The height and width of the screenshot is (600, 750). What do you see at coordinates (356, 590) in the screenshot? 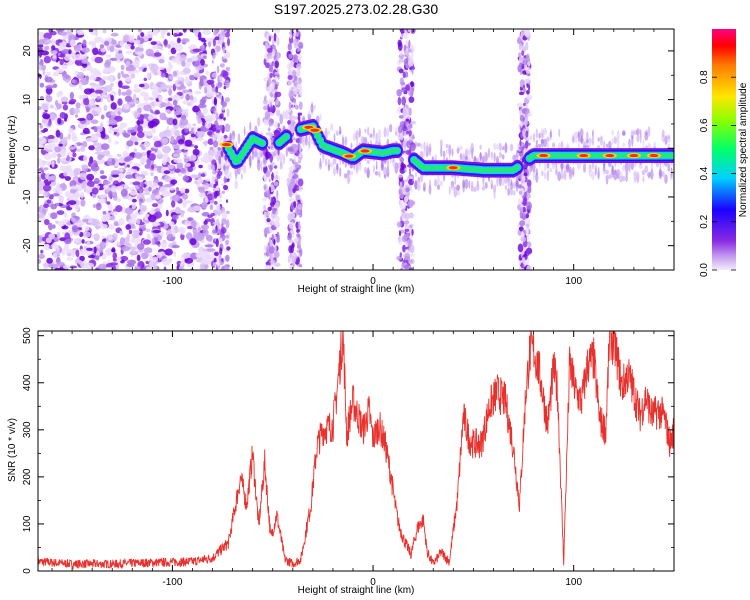
I see `snr-xlabel: Height of straight line (km)` at bounding box center [356, 590].